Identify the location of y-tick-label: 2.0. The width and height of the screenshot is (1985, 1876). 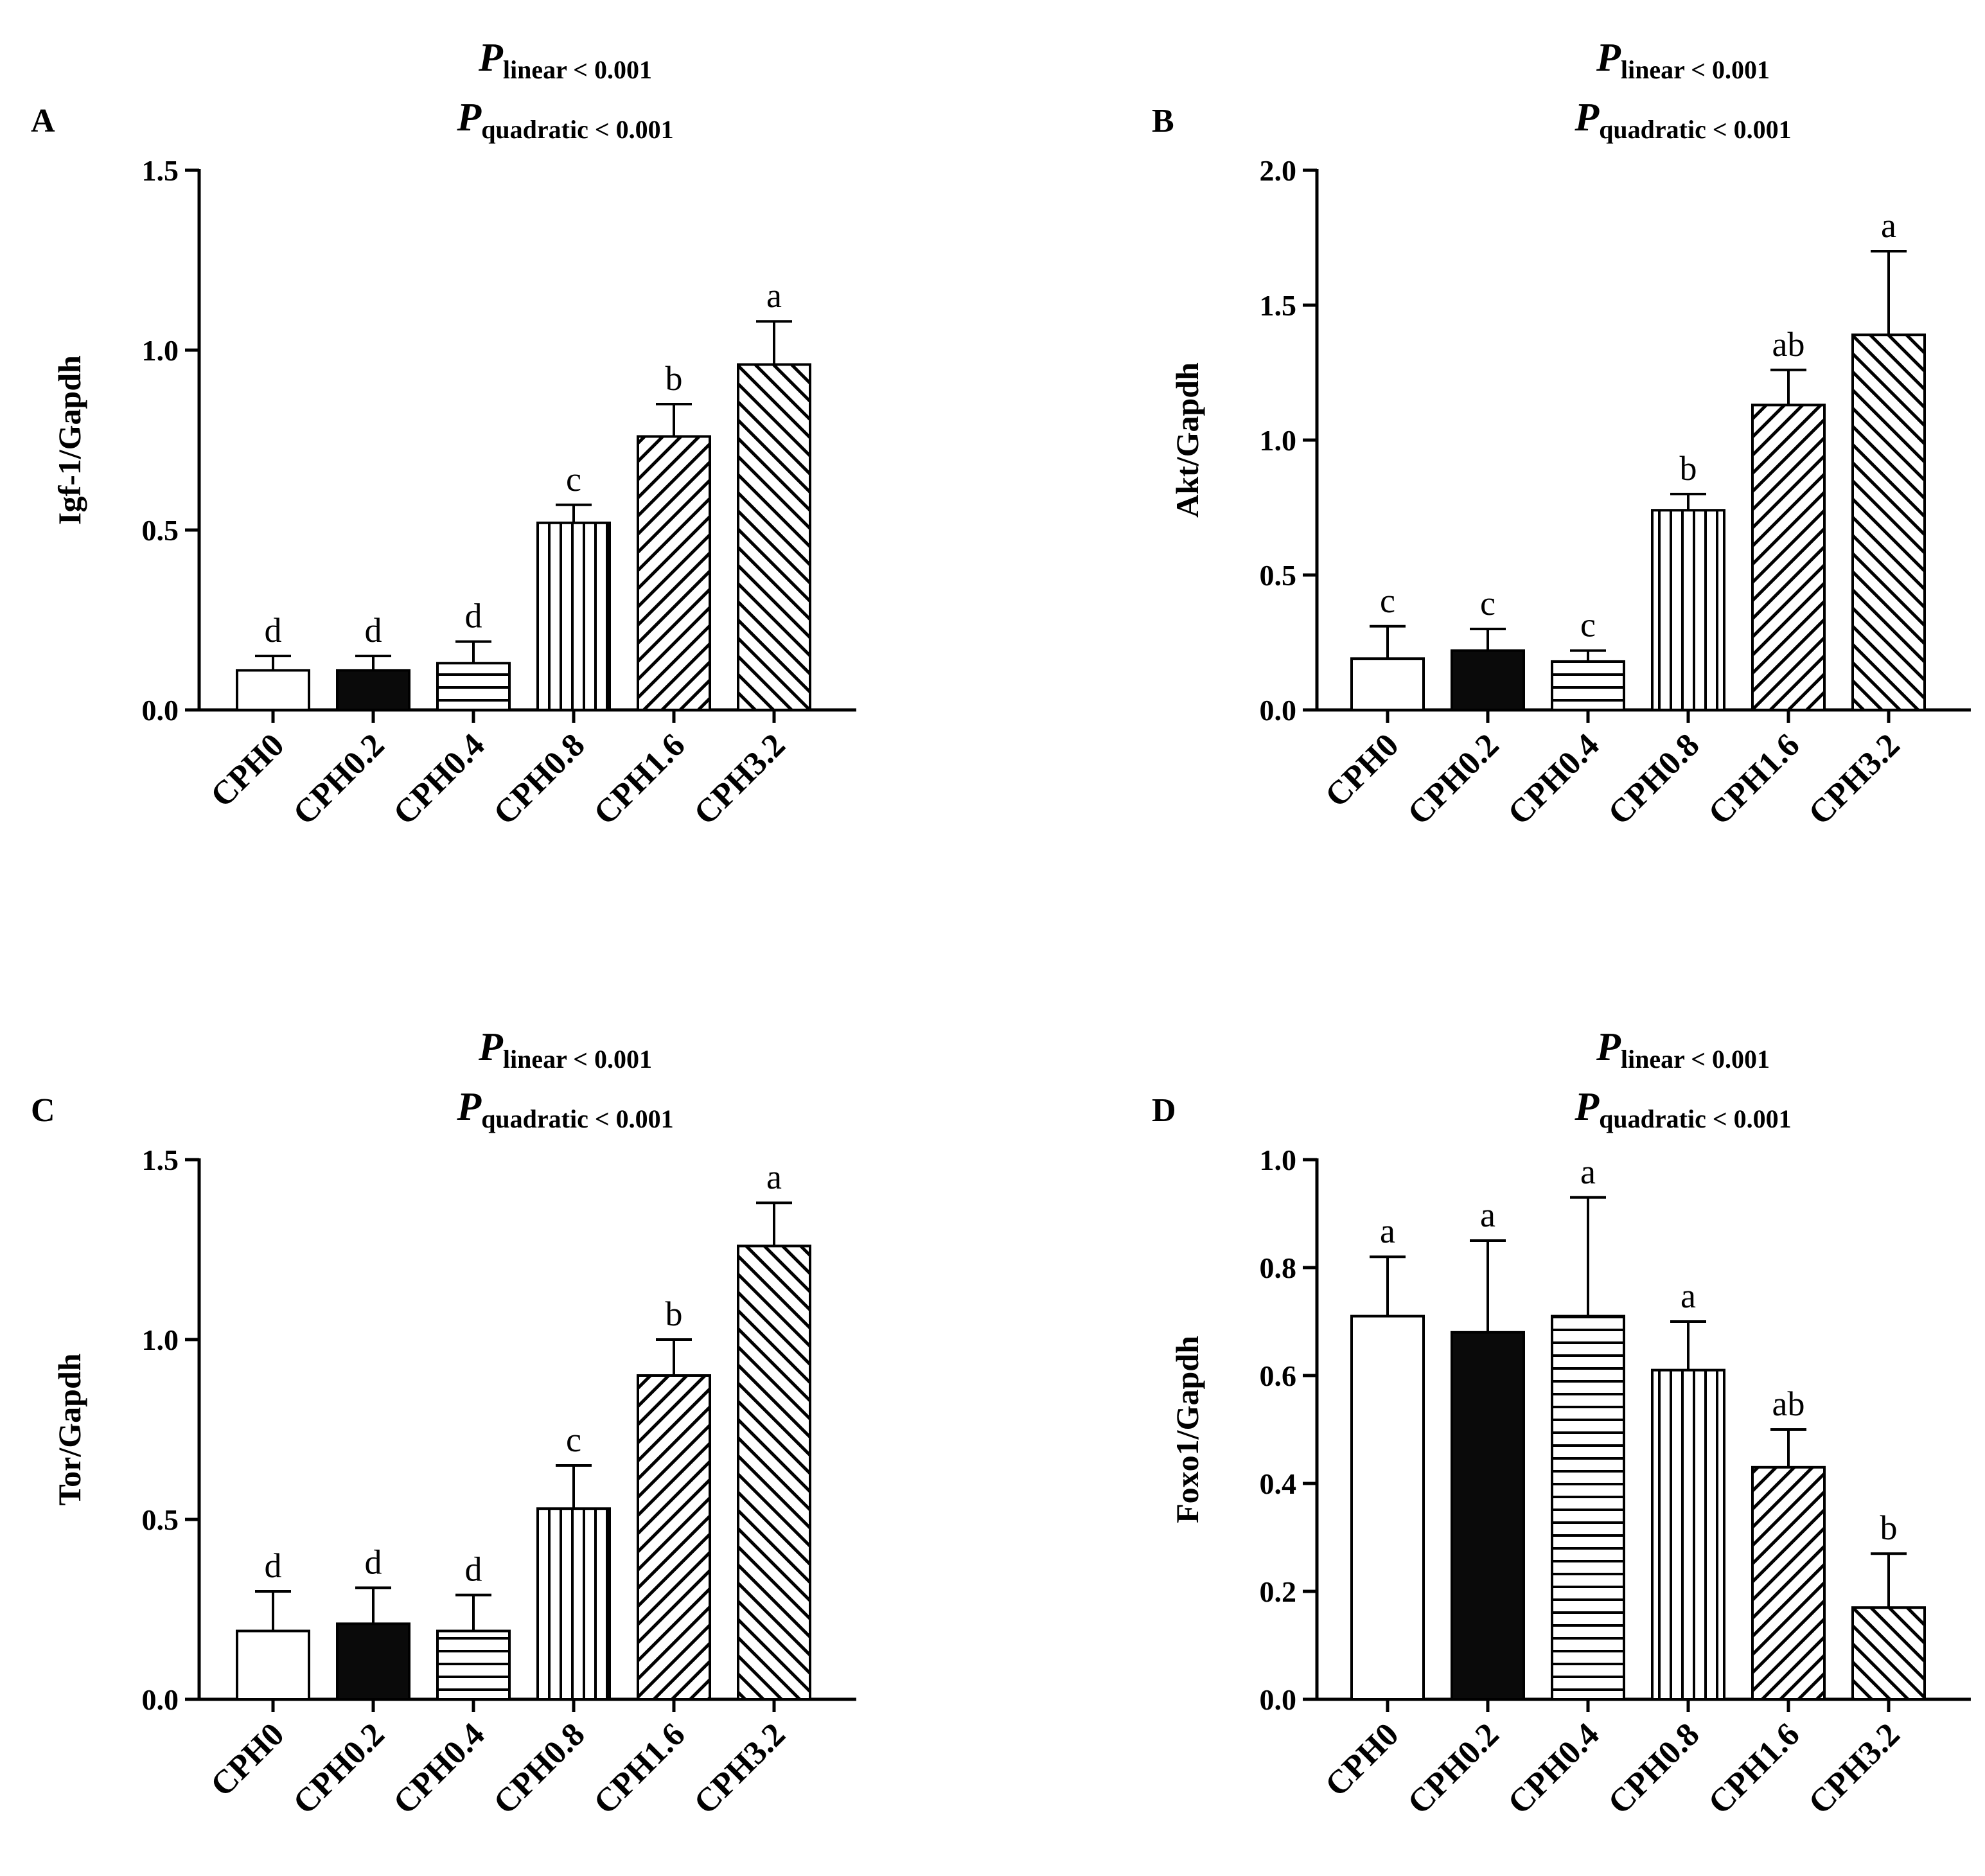
(1278, 170).